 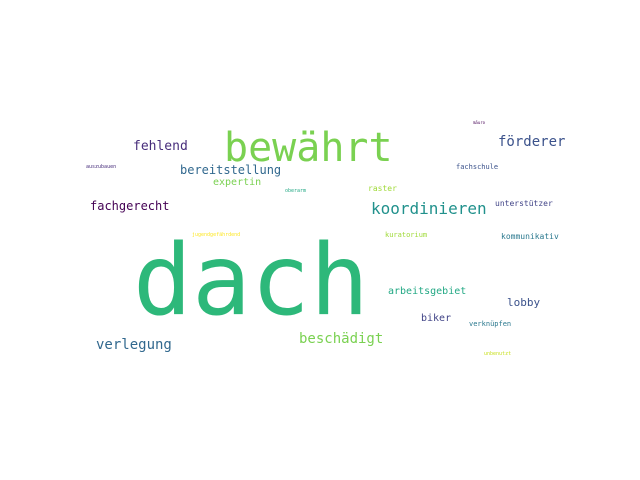 I want to click on word-arbeitsgebiet: arbeitsgebiet, so click(x=427, y=291).